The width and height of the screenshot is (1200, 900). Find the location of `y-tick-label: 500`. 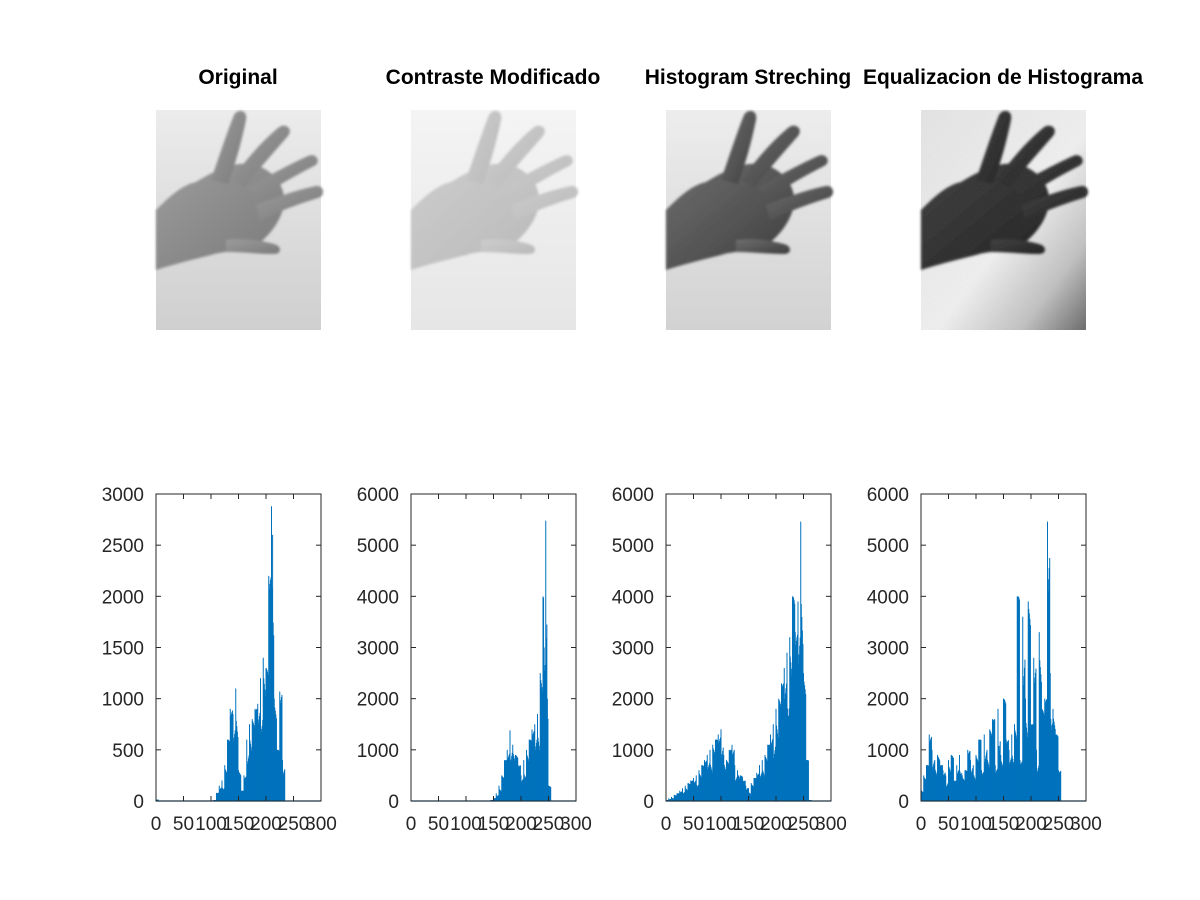

y-tick-label: 500 is located at coordinates (128, 751).